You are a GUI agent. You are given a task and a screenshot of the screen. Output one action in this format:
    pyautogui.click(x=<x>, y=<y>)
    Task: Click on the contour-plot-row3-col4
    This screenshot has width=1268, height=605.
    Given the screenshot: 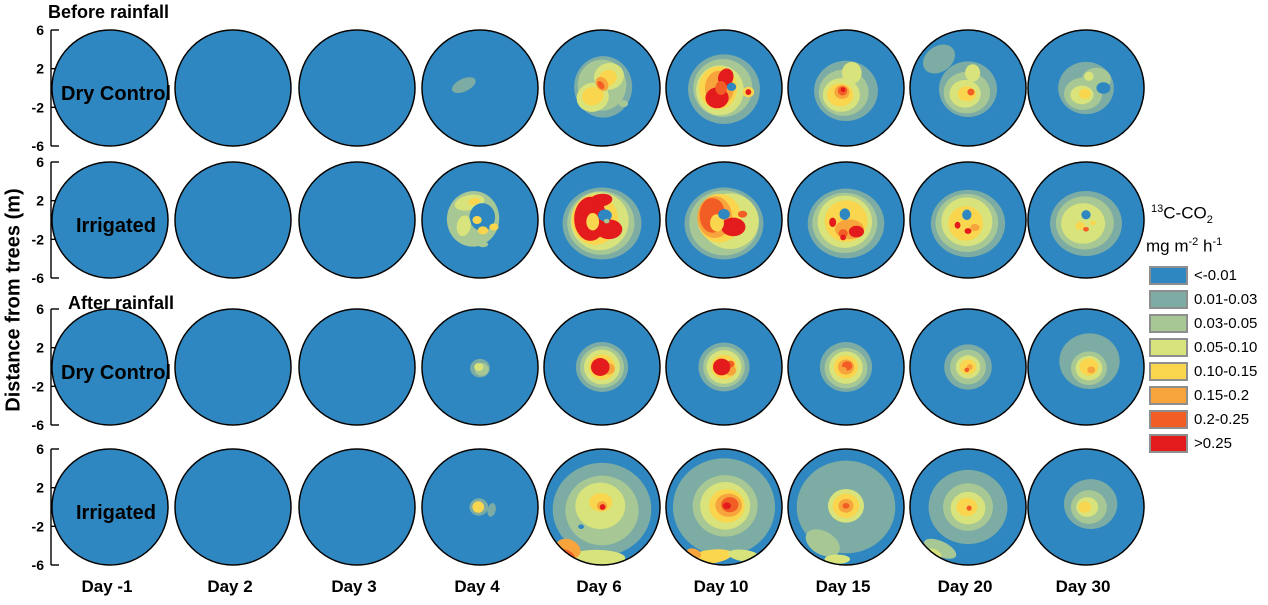 What is the action you would take?
    pyautogui.click(x=480, y=367)
    